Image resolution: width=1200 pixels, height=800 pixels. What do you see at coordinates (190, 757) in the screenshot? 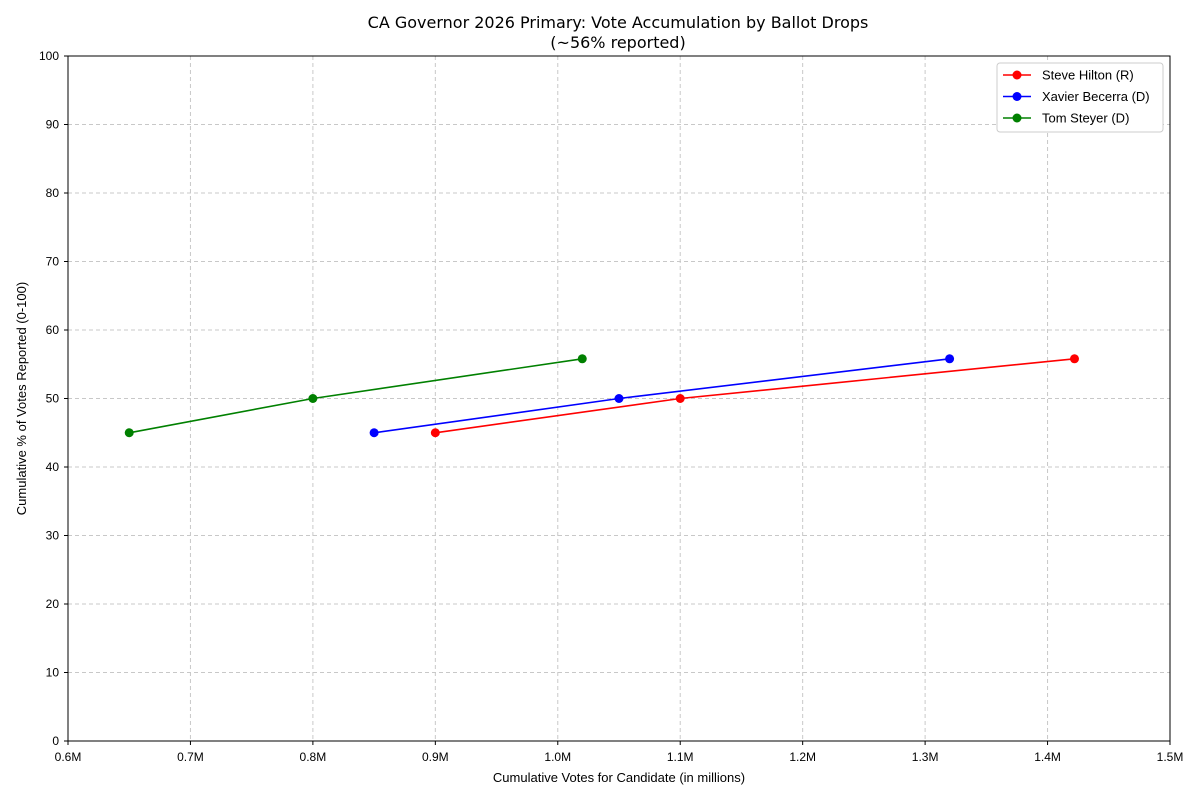
I see `x-tick-label: 0.7M` at bounding box center [190, 757].